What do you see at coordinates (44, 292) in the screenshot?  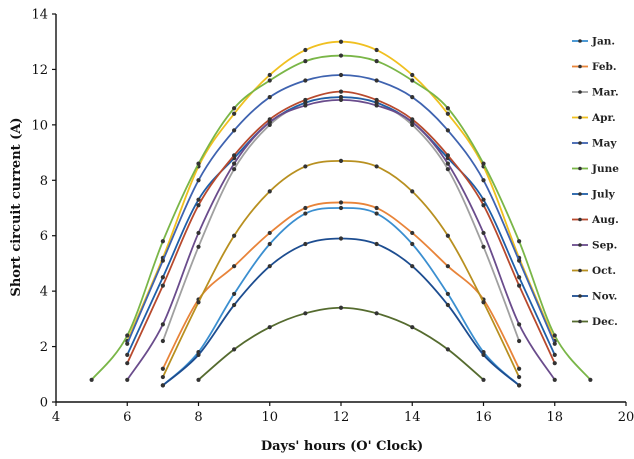 I see `y-tick-label: 4` at bounding box center [44, 292].